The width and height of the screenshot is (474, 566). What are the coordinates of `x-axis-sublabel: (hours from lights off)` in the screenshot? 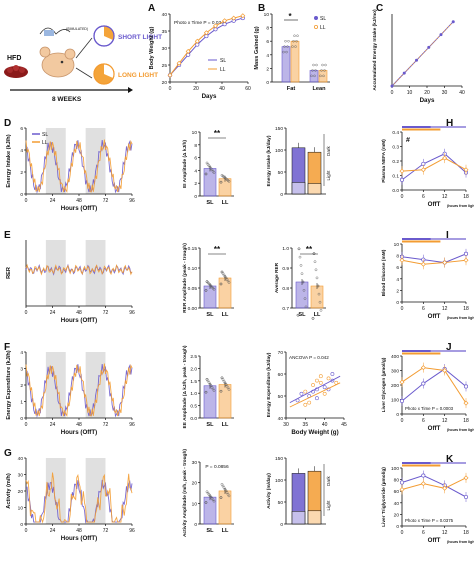 It's located at (460, 206).